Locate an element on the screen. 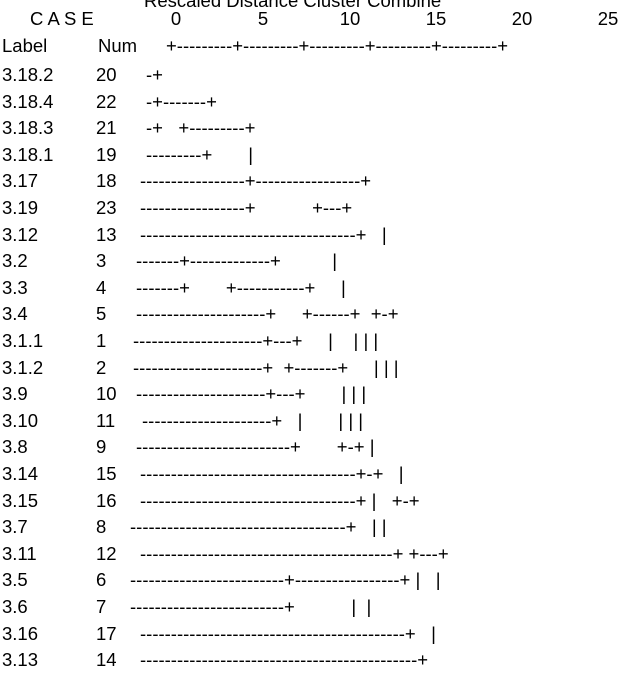 Image resolution: width=628 pixels, height=693 pixels. case-label: 3.18.3 is located at coordinates (28, 128).